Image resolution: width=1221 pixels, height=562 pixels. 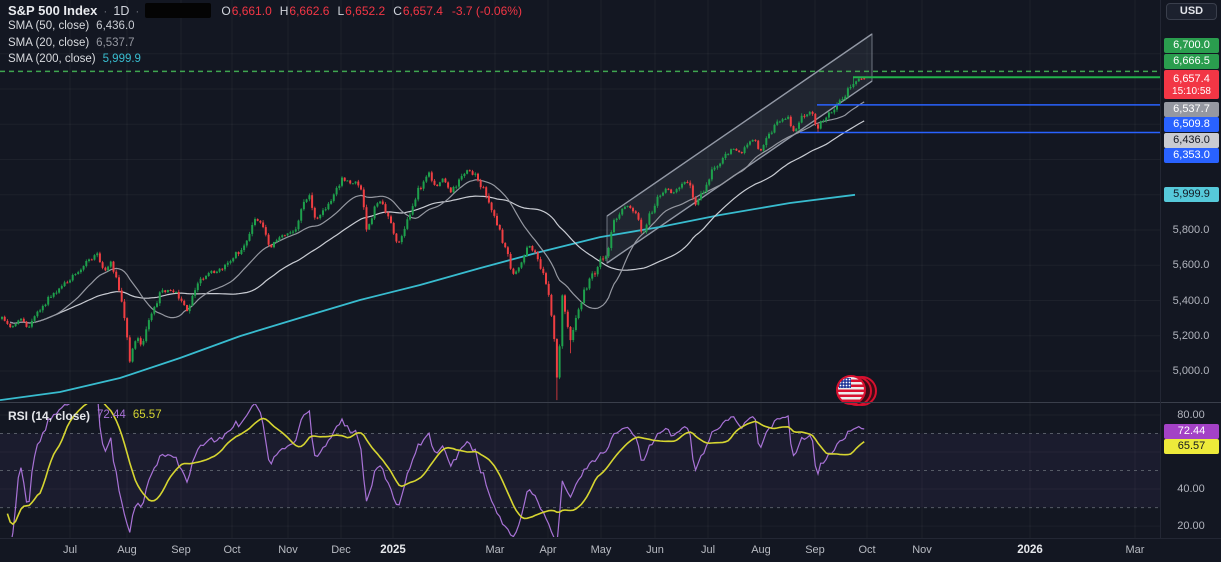 What do you see at coordinates (341, 550) in the screenshot?
I see `time-axis-label: Dec` at bounding box center [341, 550].